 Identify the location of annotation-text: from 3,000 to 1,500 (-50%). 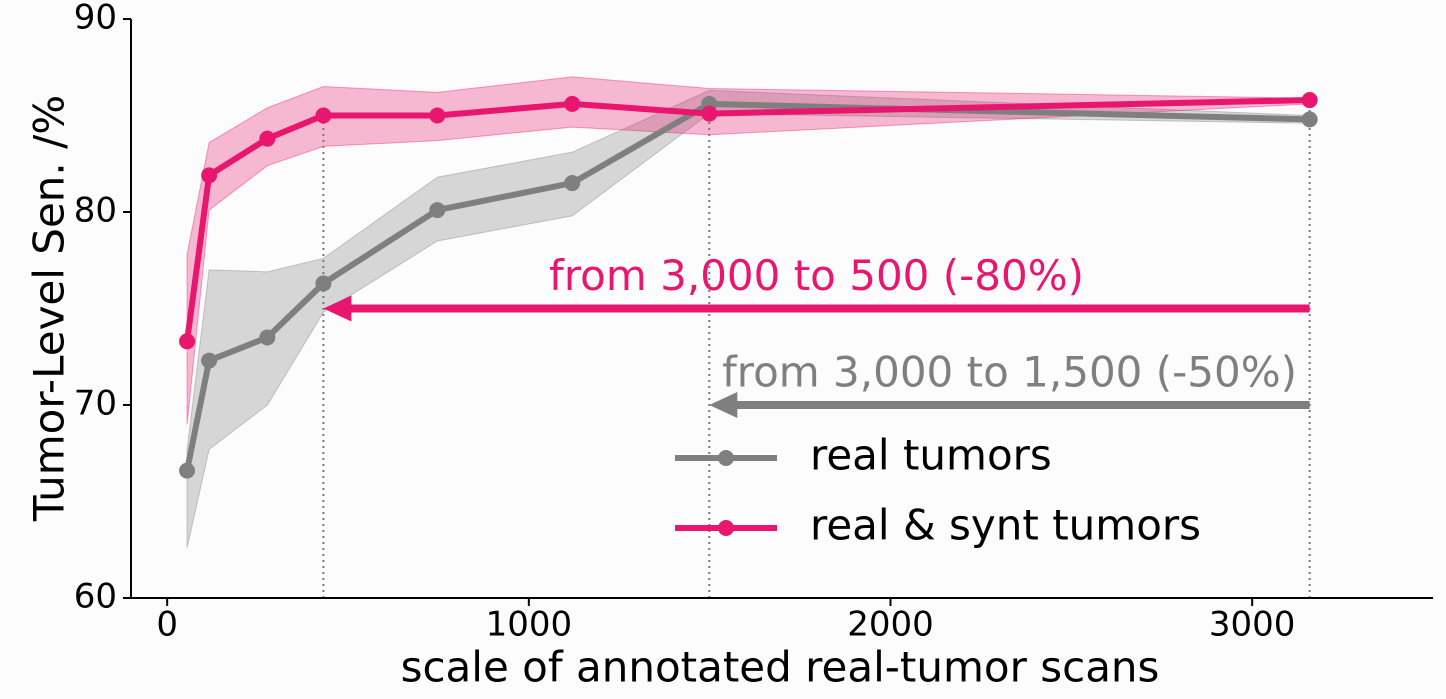
(1009, 372).